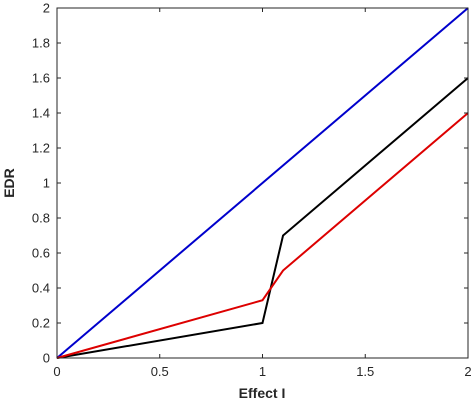  Describe the element at coordinates (46, 183) in the screenshot. I see `y-tick-label: 1` at that location.